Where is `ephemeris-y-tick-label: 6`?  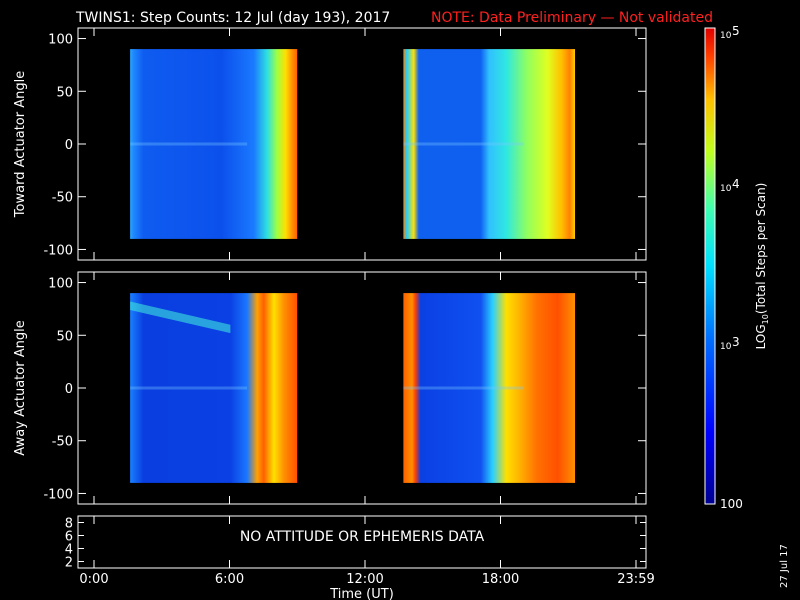 ephemeris-y-tick-label: 6 is located at coordinates (69, 537).